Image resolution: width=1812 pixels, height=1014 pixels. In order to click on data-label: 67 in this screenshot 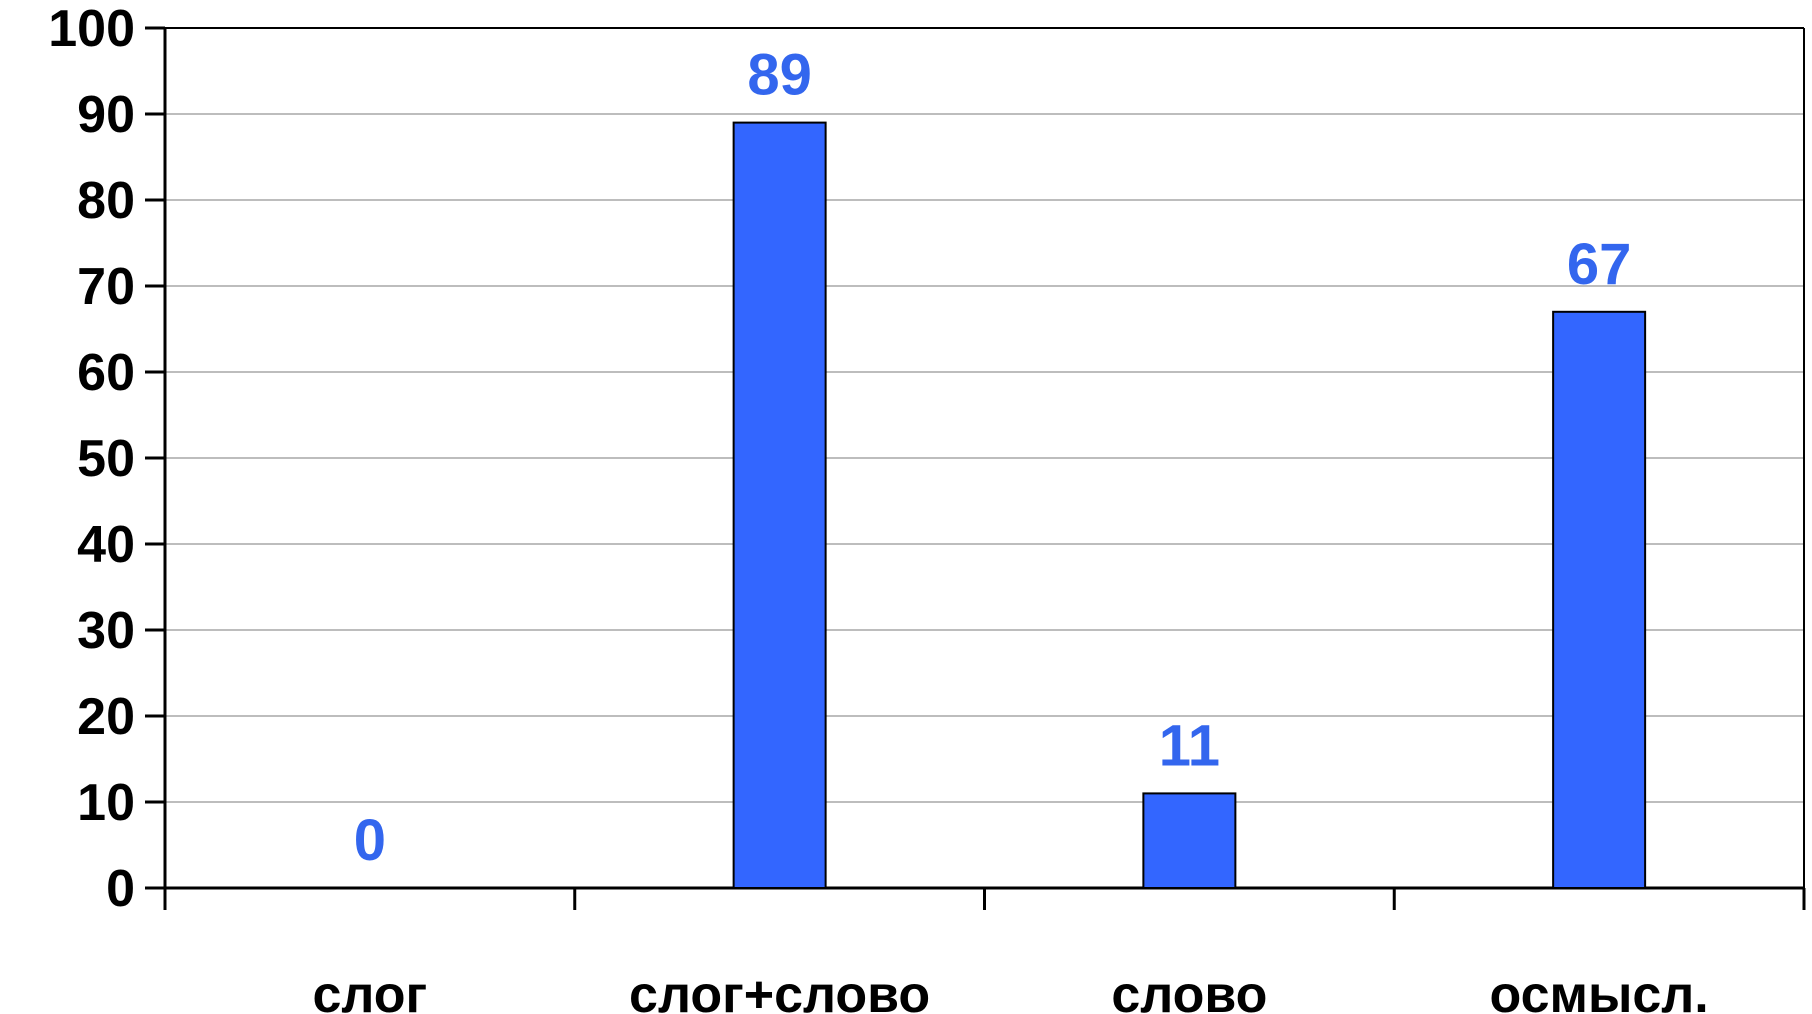, I will do `click(1599, 264)`.